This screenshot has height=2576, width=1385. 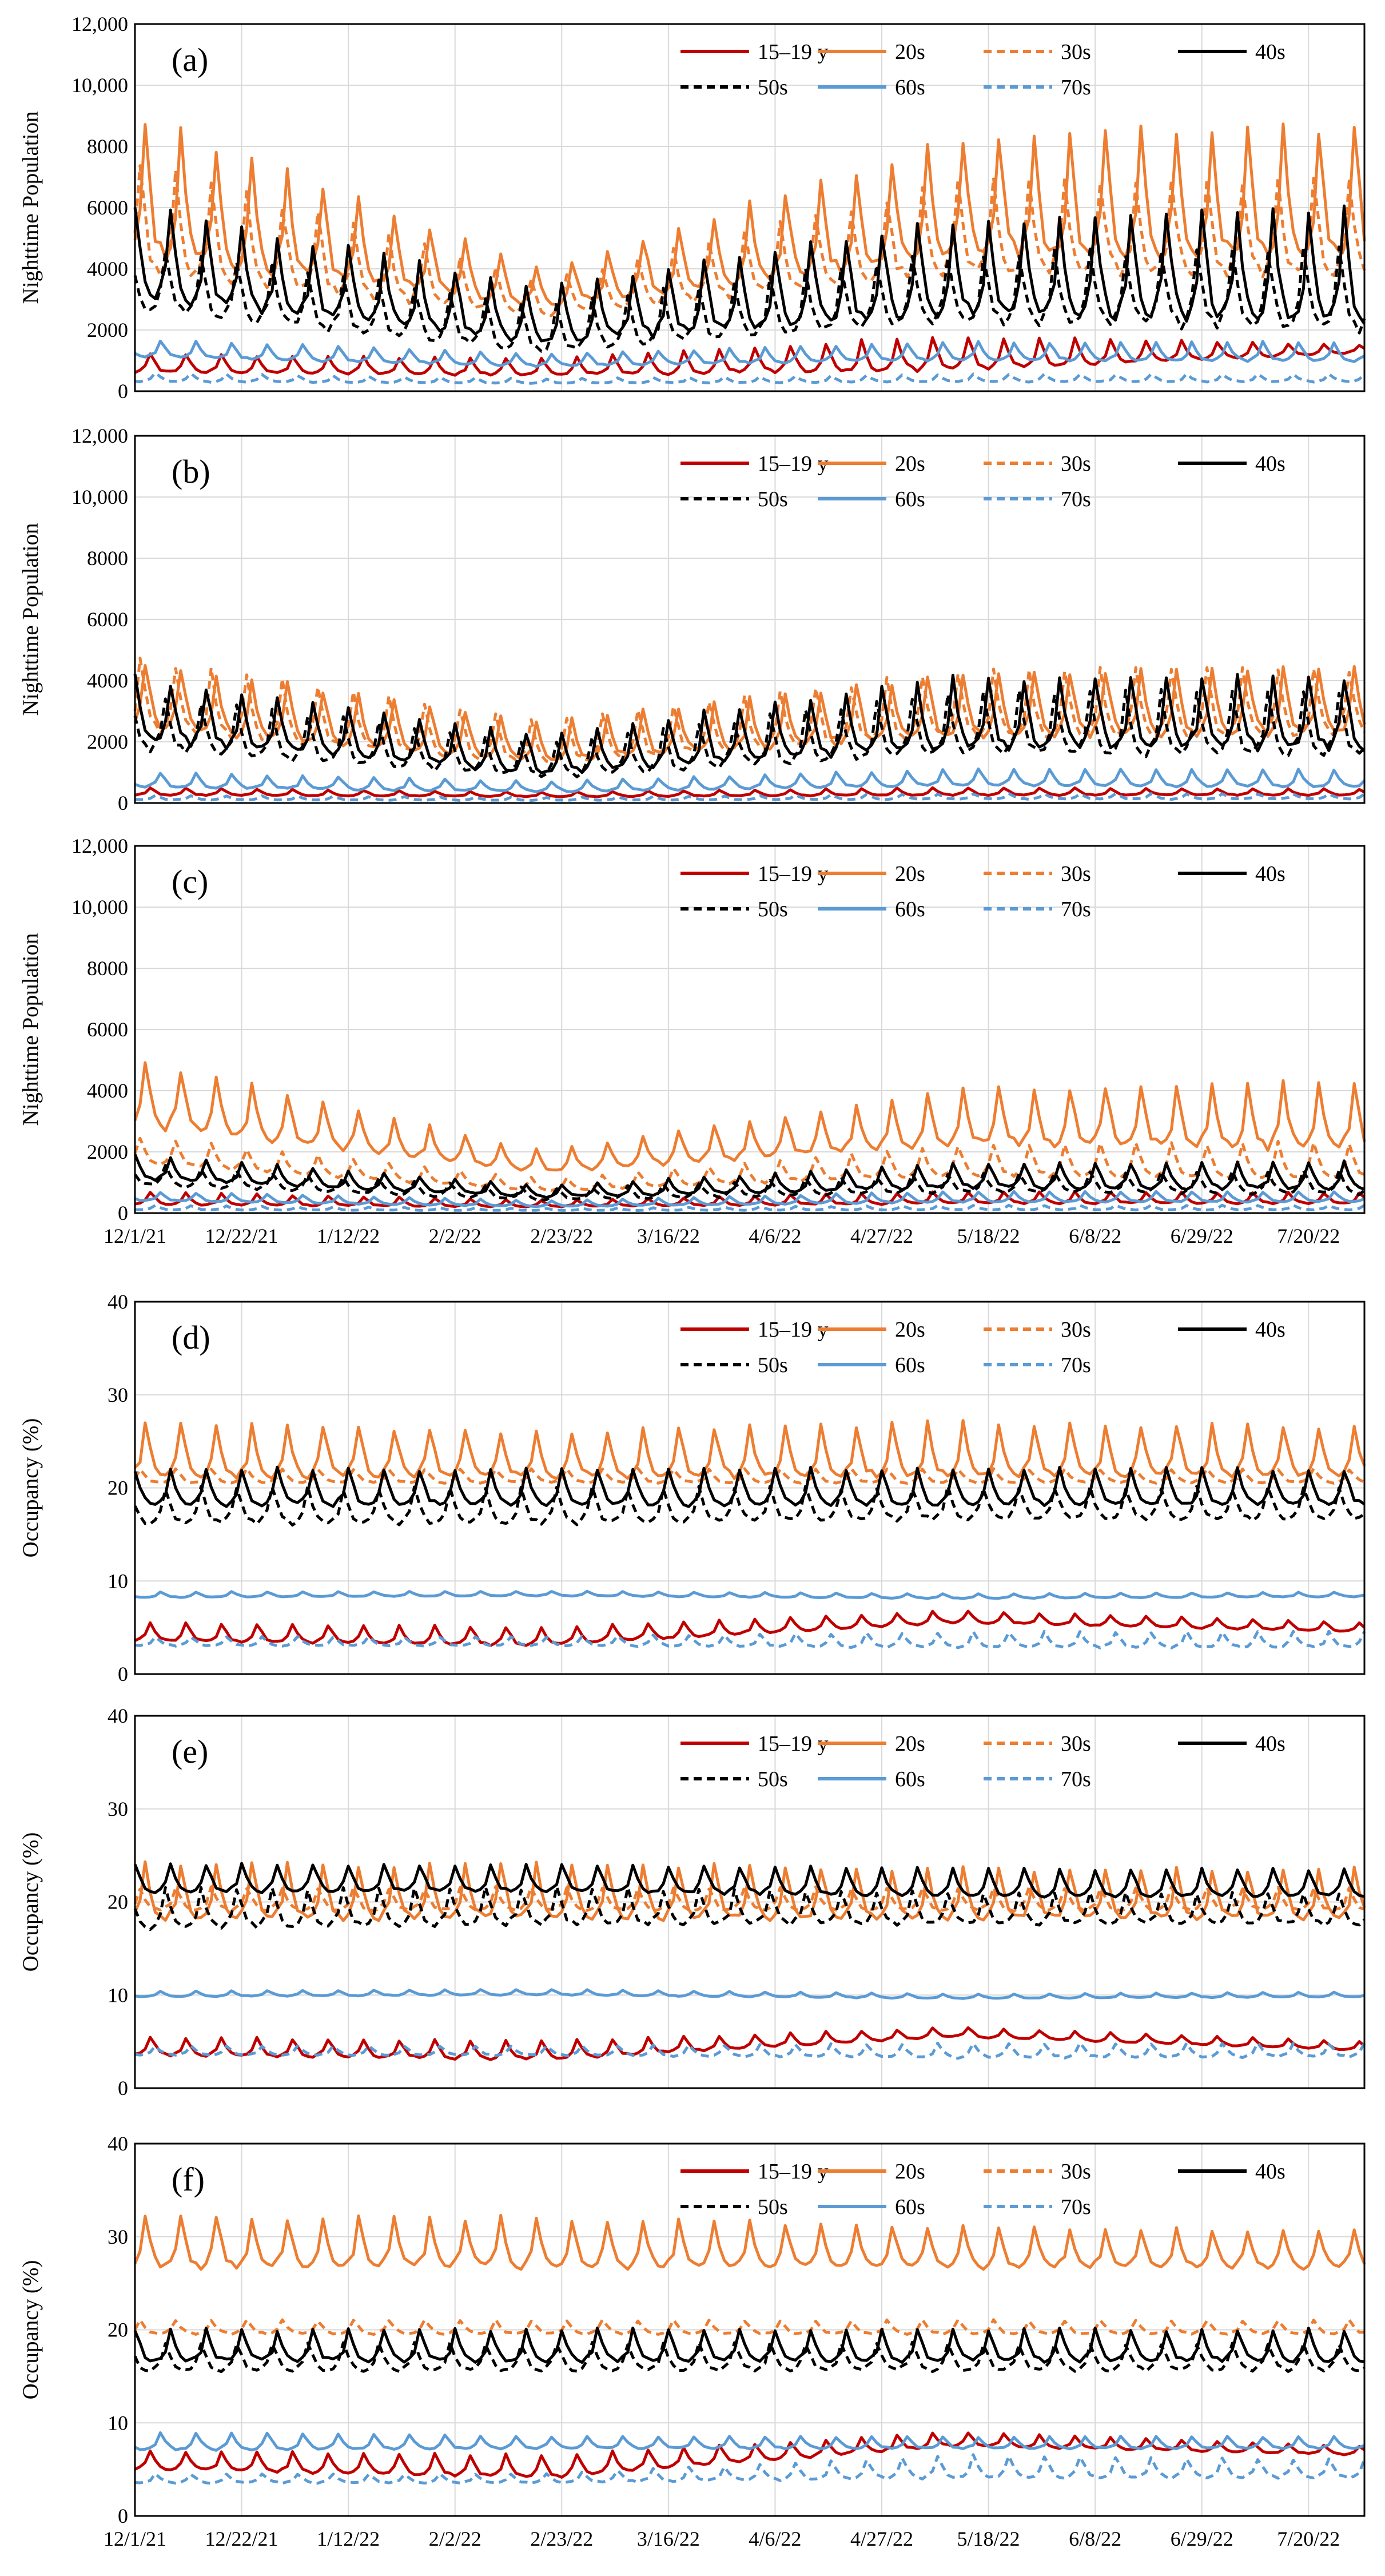 I want to click on y-tick-label: 20, so click(x=118, y=1902).